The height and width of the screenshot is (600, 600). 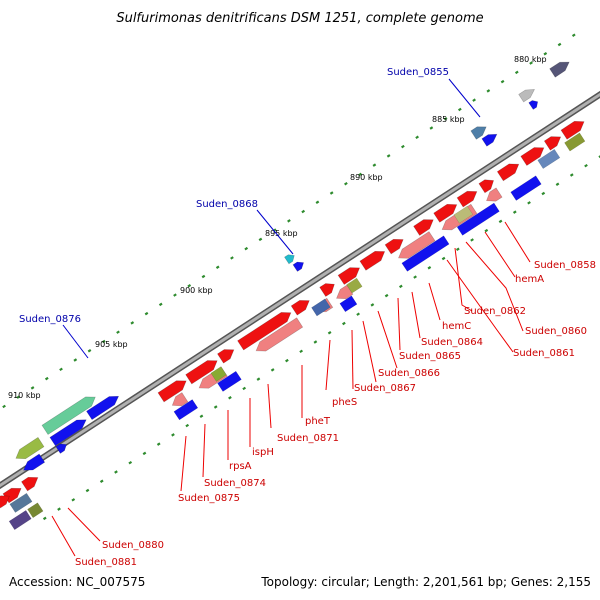 I want to click on gene-label-hema: hemA, so click(x=529, y=279).